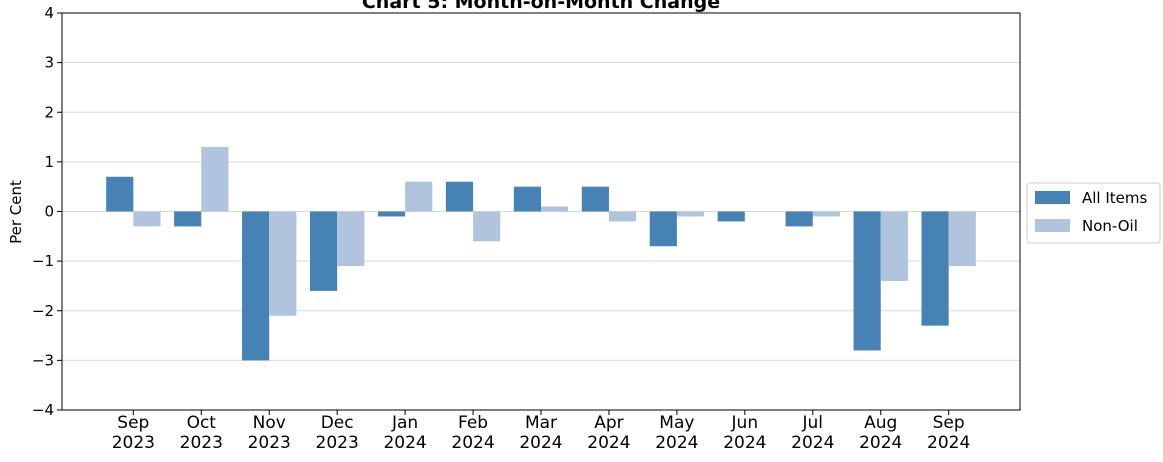  I want to click on y-tick-label: 1, so click(49, 162).